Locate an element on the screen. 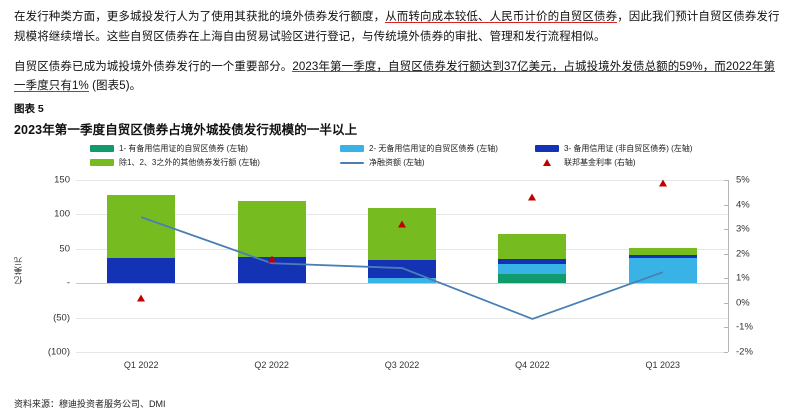  legend-item-other-bond-issuance: 除1、2、3之外的其他债券发行额 (左轴) is located at coordinates (215, 162).